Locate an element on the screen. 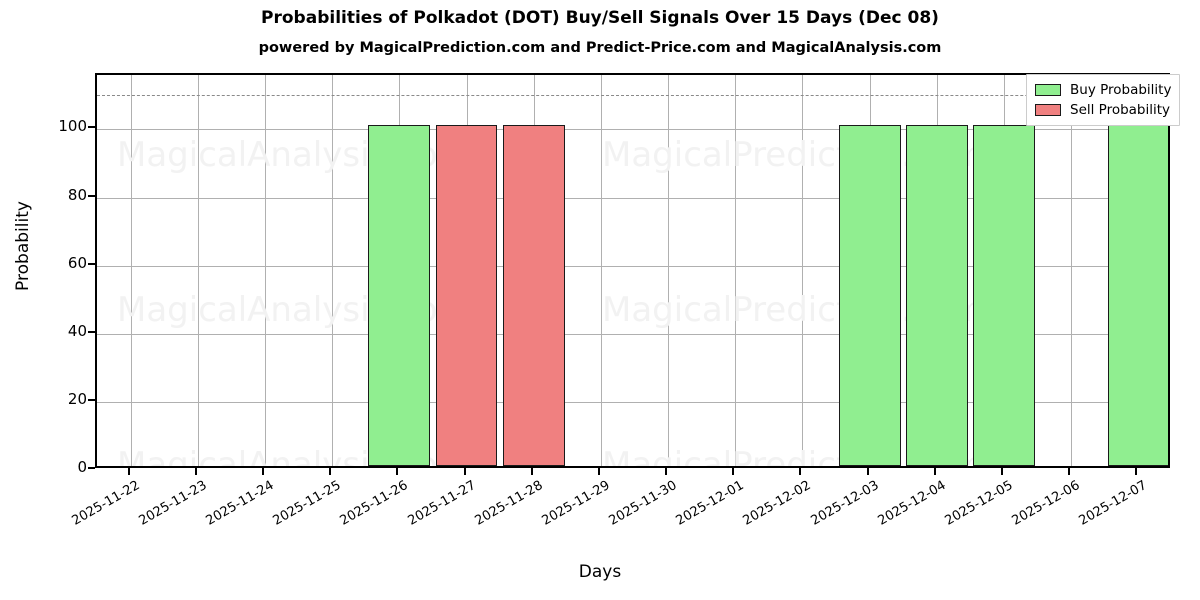 The height and width of the screenshot is (600, 1200). legend-item-buy: Buy Probability is located at coordinates (1103, 90).